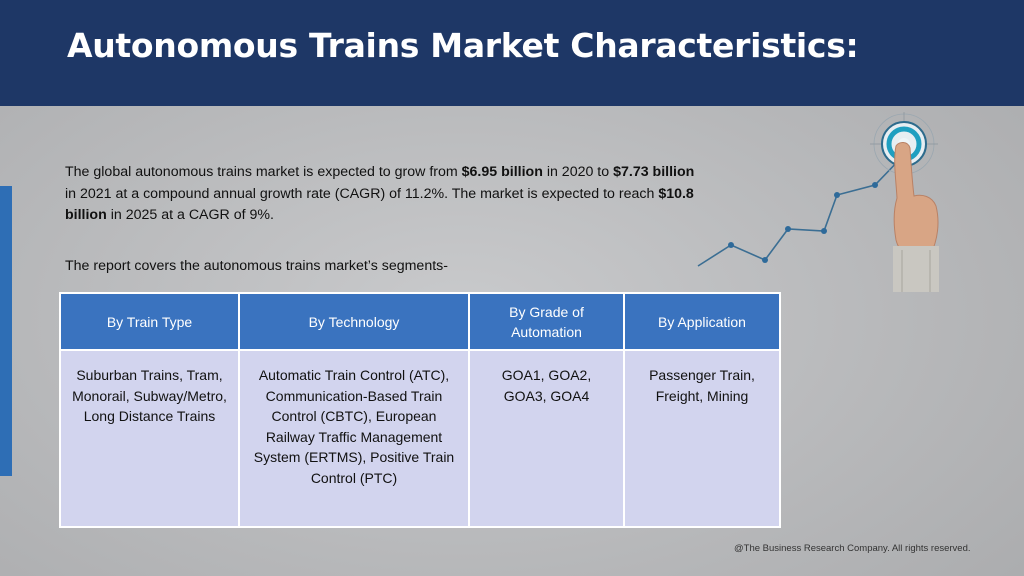 This screenshot has width=1024, height=576. I want to click on header-grade-of-automation: By Grade of Automation, so click(546, 321).